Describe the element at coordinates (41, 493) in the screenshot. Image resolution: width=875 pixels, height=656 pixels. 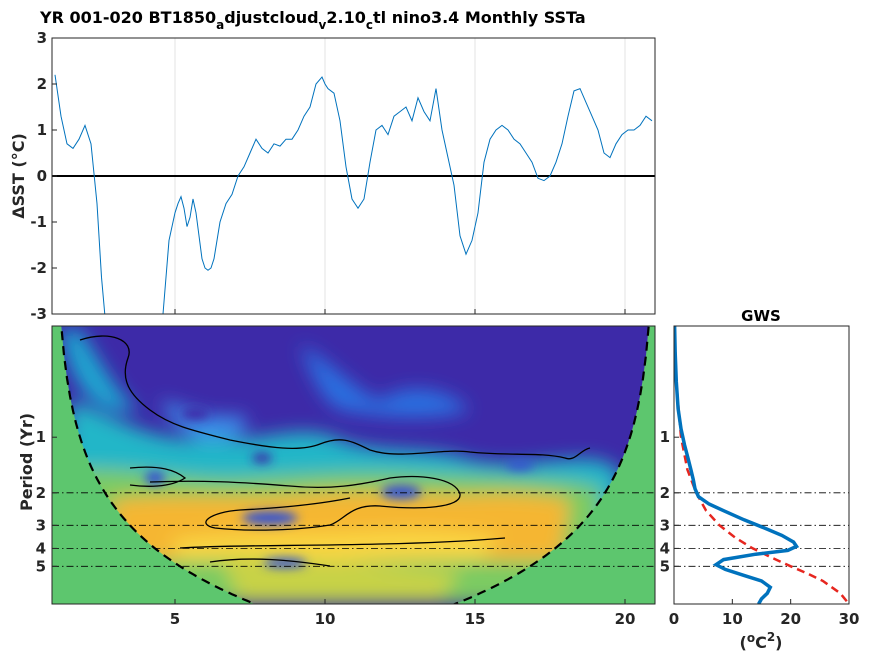
I see `wavelet-y-tick-label: 2` at that location.